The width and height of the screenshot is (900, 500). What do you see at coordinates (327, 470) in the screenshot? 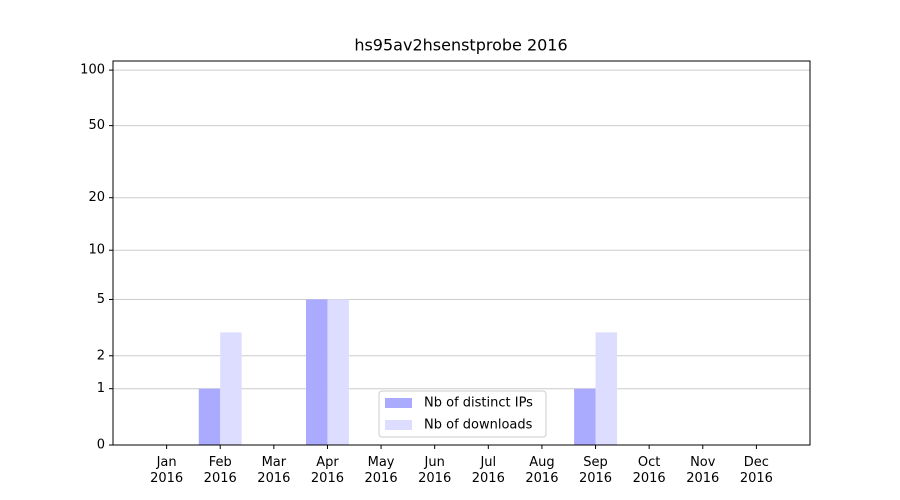
I see `x-tick-label: Apr 2016` at bounding box center [327, 470].